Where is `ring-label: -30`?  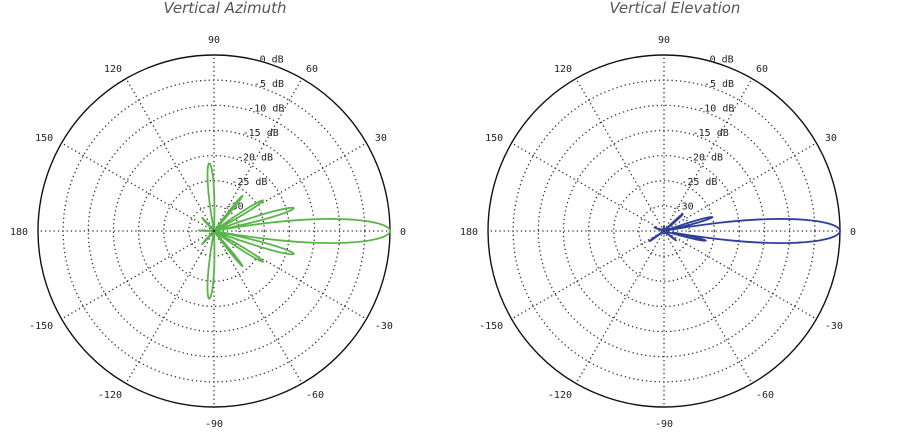
ring-label: -30 is located at coordinates (685, 207).